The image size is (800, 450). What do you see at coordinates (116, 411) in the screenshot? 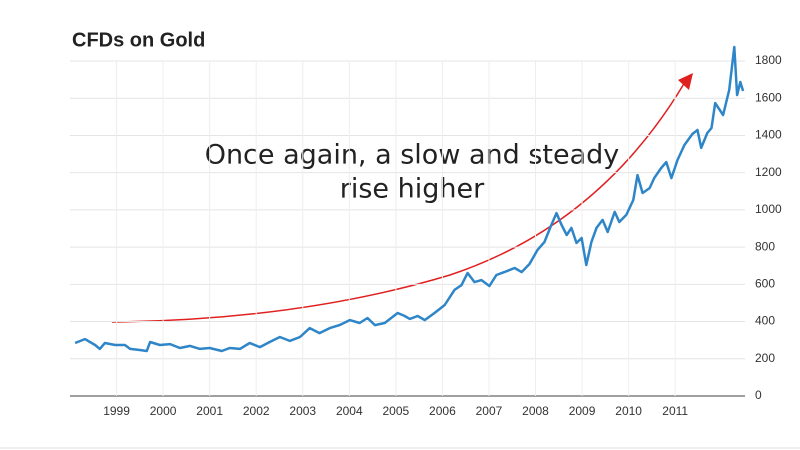
I see `x-tick-label: 1999` at bounding box center [116, 411].